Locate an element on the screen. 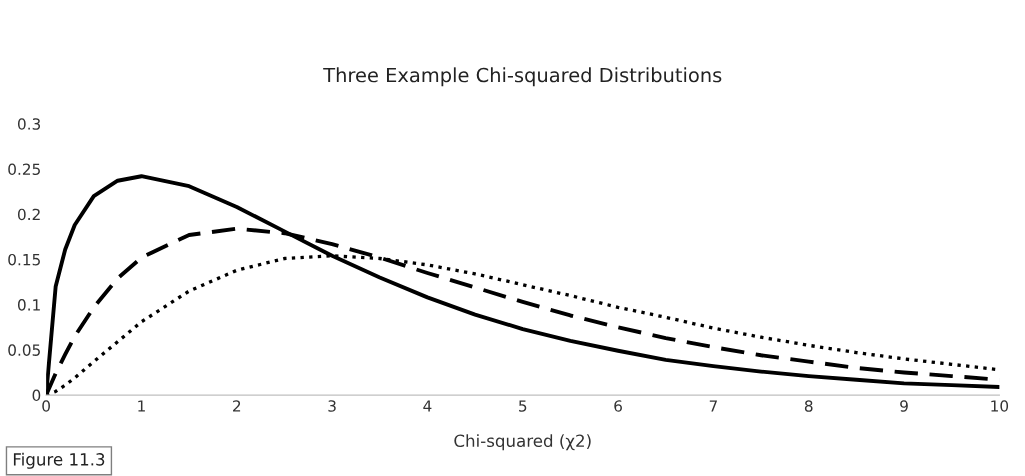 This screenshot has width=1025, height=476. y-tick-label: 0.25 is located at coordinates (24, 169).